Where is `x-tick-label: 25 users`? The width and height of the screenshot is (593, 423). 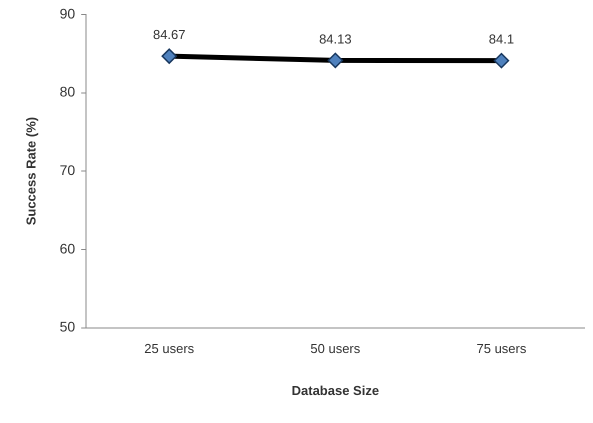 x-tick-label: 25 users is located at coordinates (169, 348).